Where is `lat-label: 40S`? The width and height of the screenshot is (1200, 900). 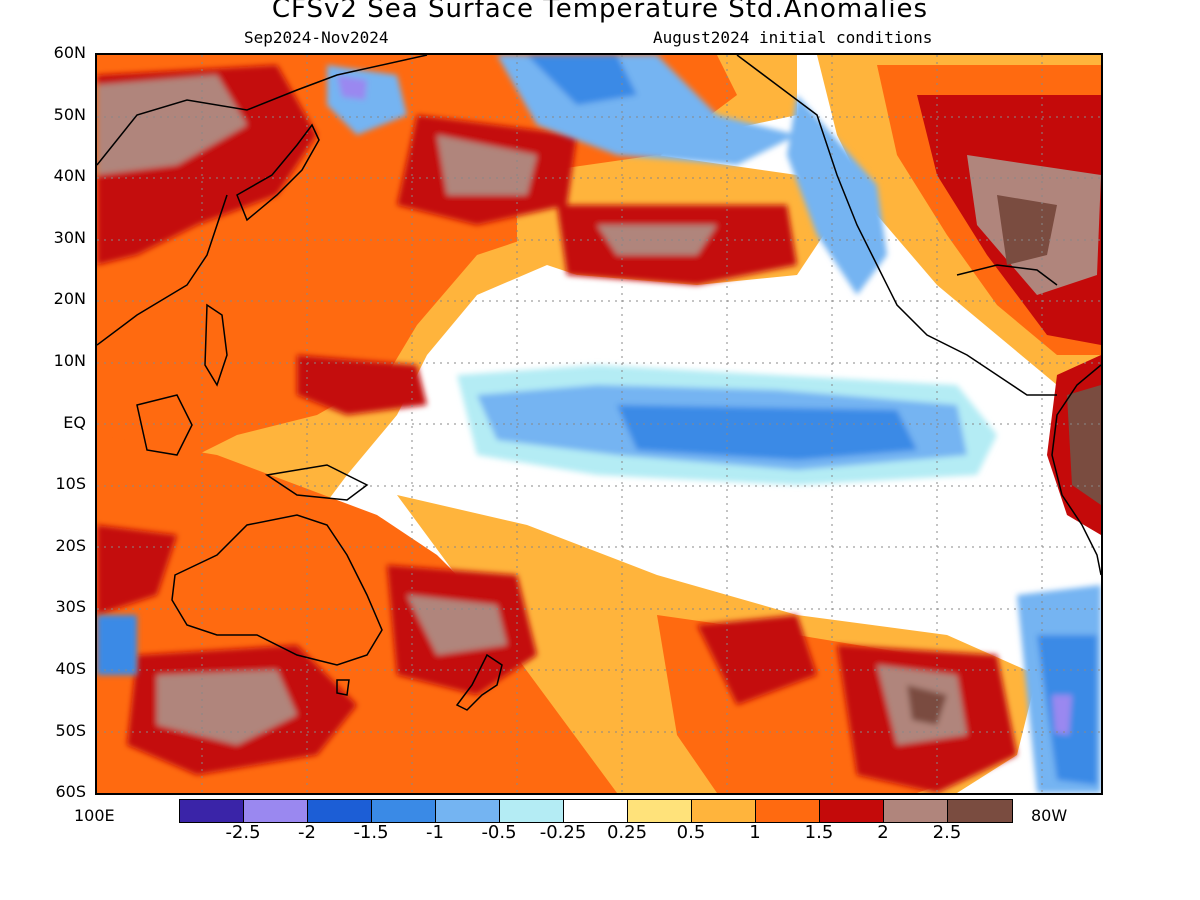 lat-label: 40S is located at coordinates (70, 668).